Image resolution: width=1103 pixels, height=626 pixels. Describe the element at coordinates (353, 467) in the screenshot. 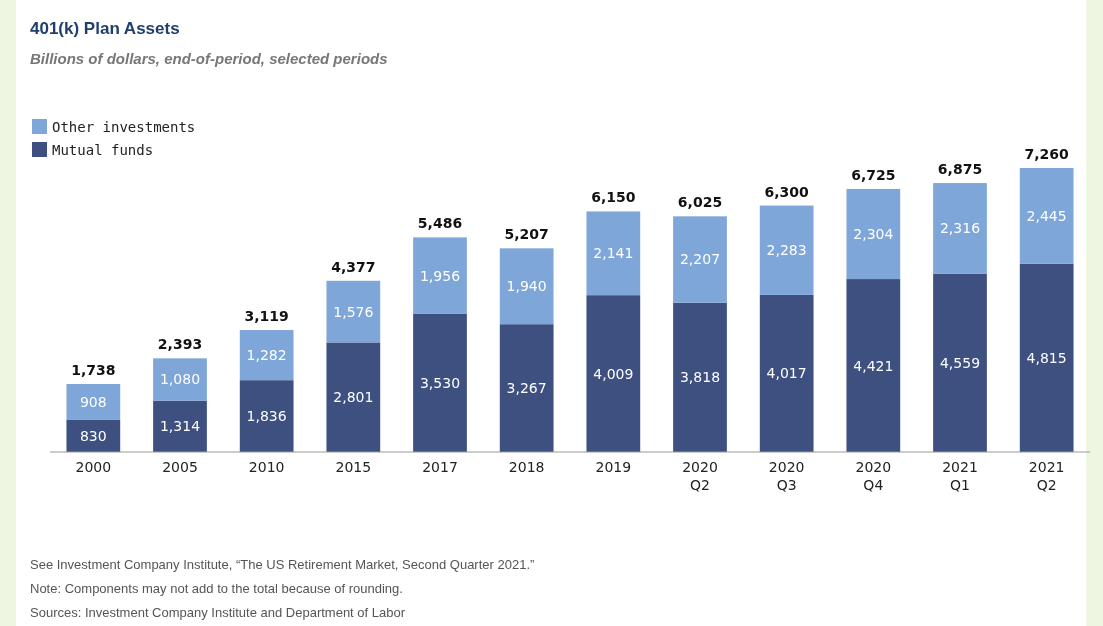

I see `x-tick-label: 2015` at that location.